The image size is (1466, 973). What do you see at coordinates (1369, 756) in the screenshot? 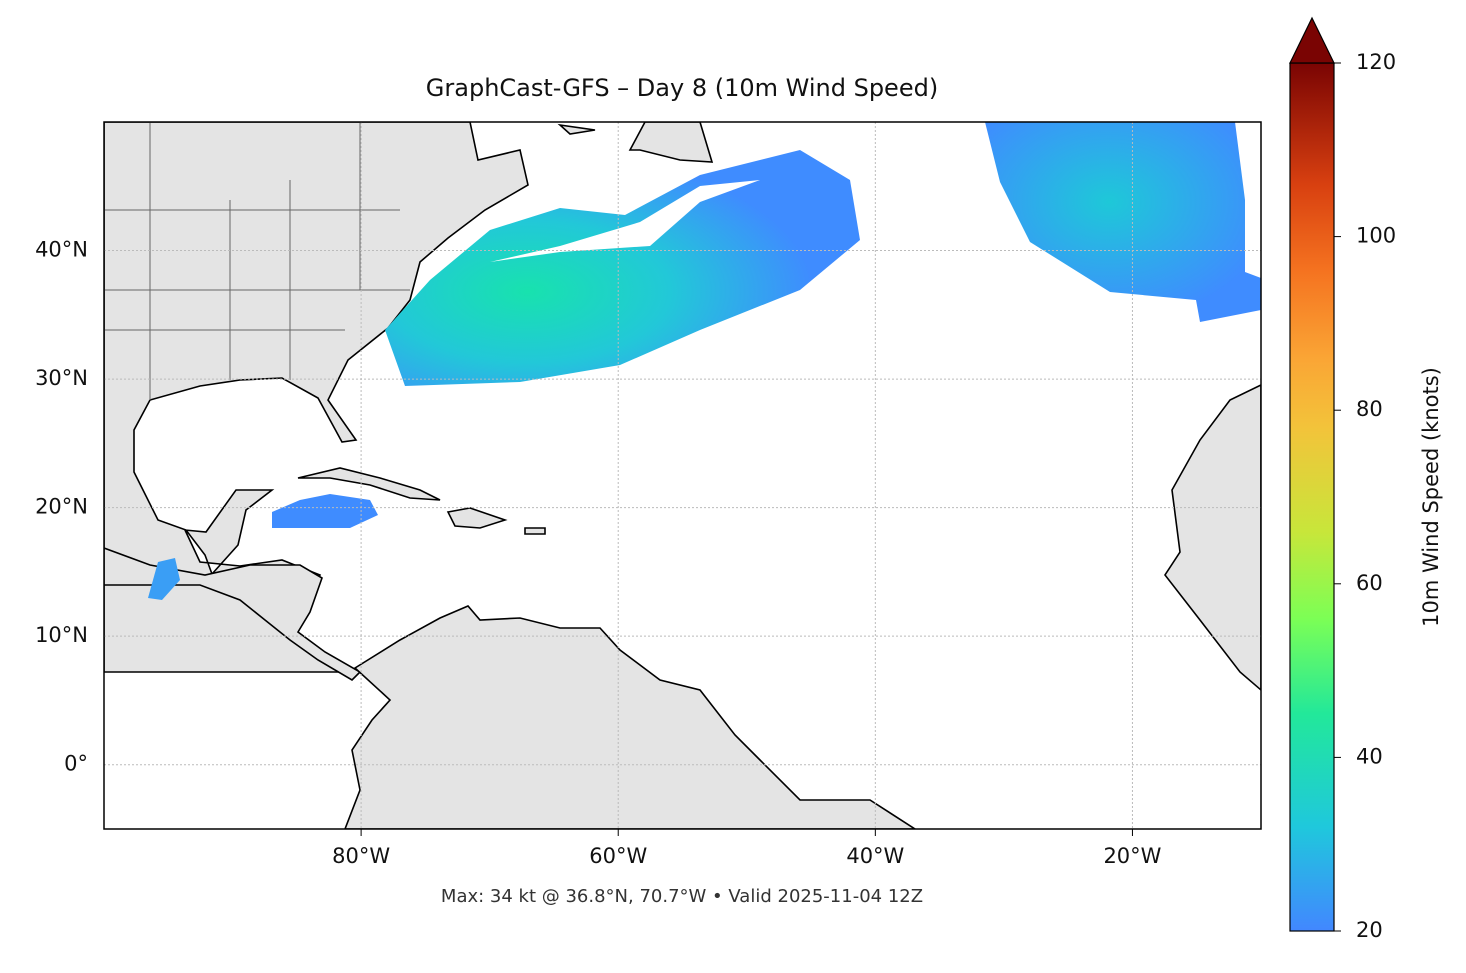
I see `colorbar-tick-label: 40` at bounding box center [1369, 756].